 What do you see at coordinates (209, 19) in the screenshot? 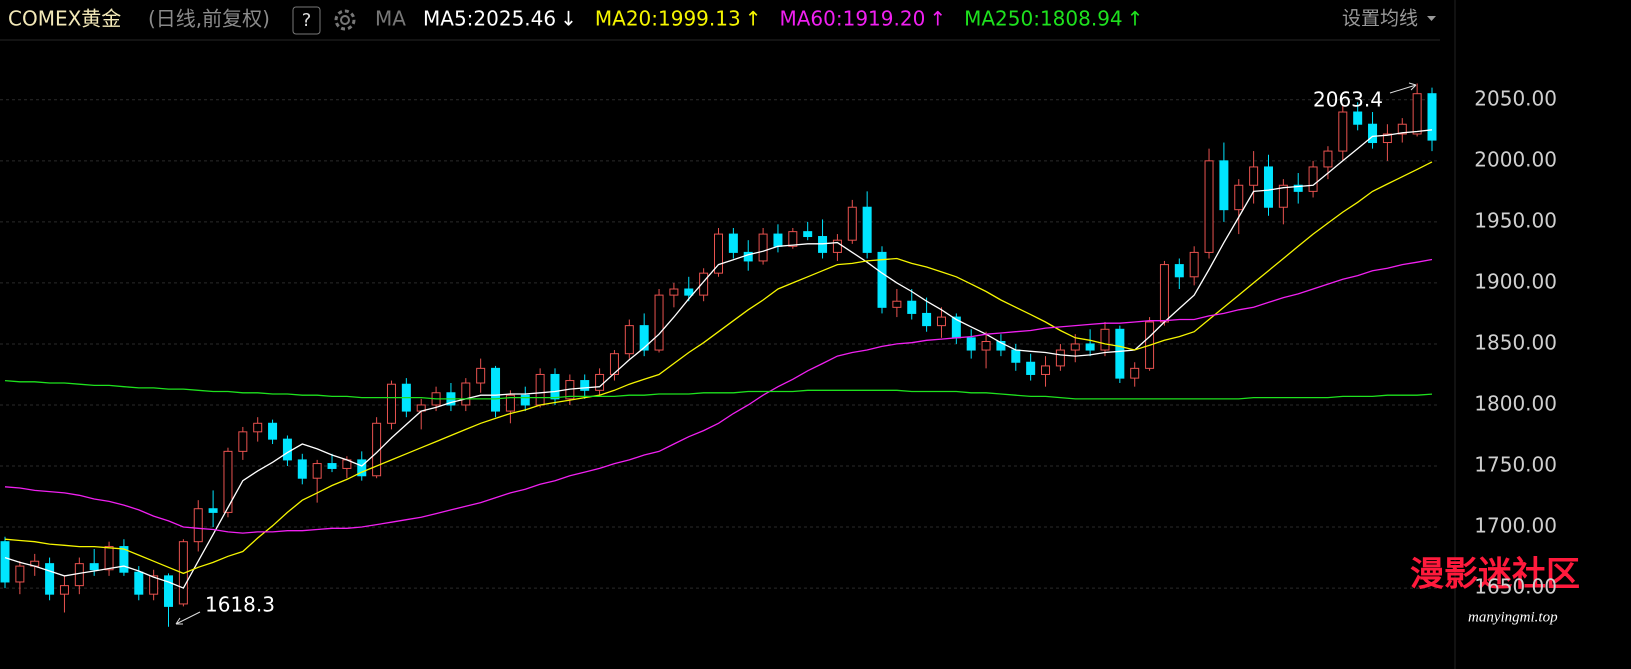
I see `chart-subtitle: (日线,前复权)` at bounding box center [209, 19].